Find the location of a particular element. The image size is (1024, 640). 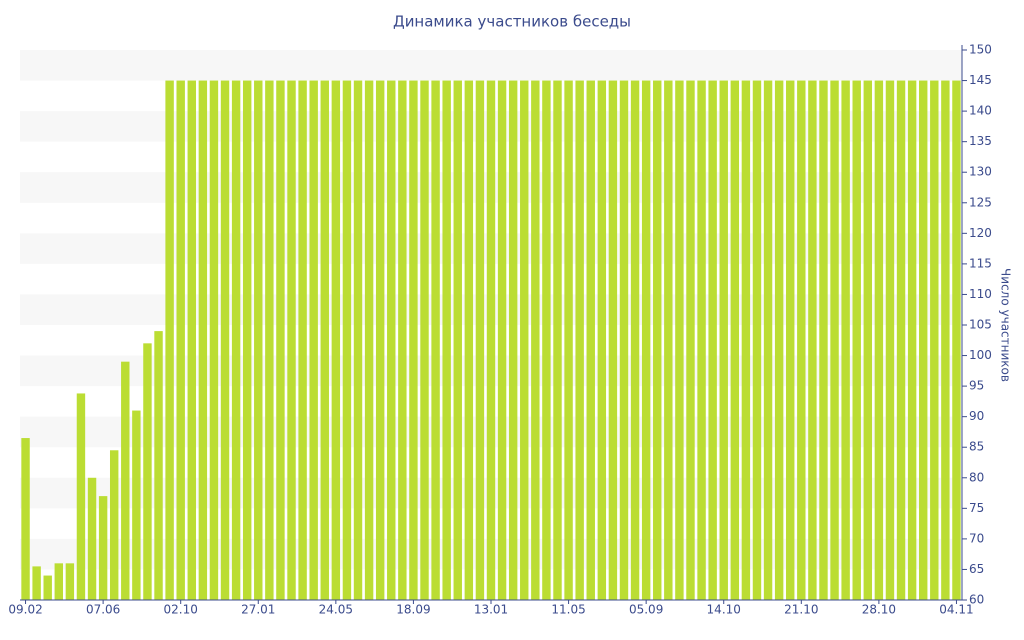

y-tick-label: 150 is located at coordinates (980, 50).